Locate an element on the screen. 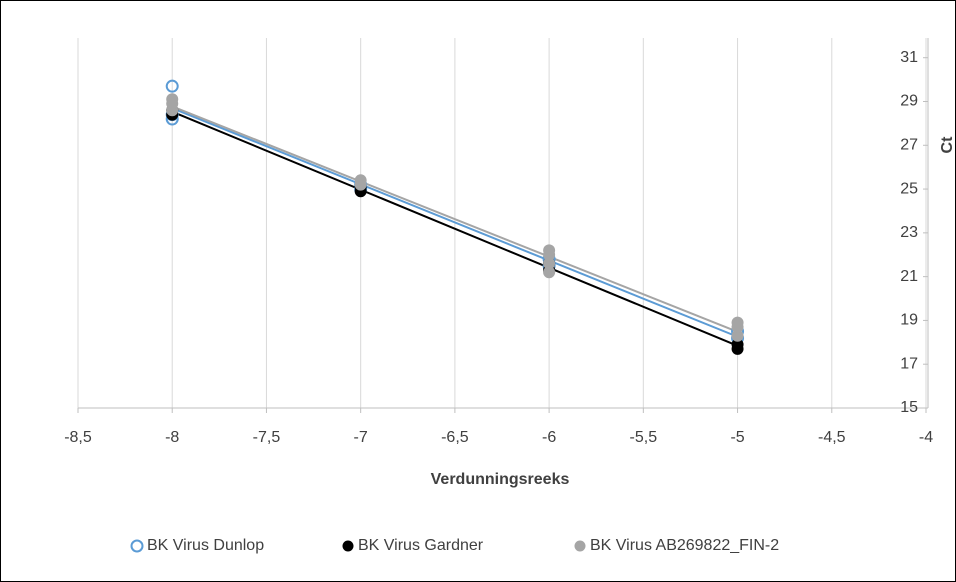 This screenshot has height=582, width=956. x-tick-label: -7 is located at coordinates (361, 437).